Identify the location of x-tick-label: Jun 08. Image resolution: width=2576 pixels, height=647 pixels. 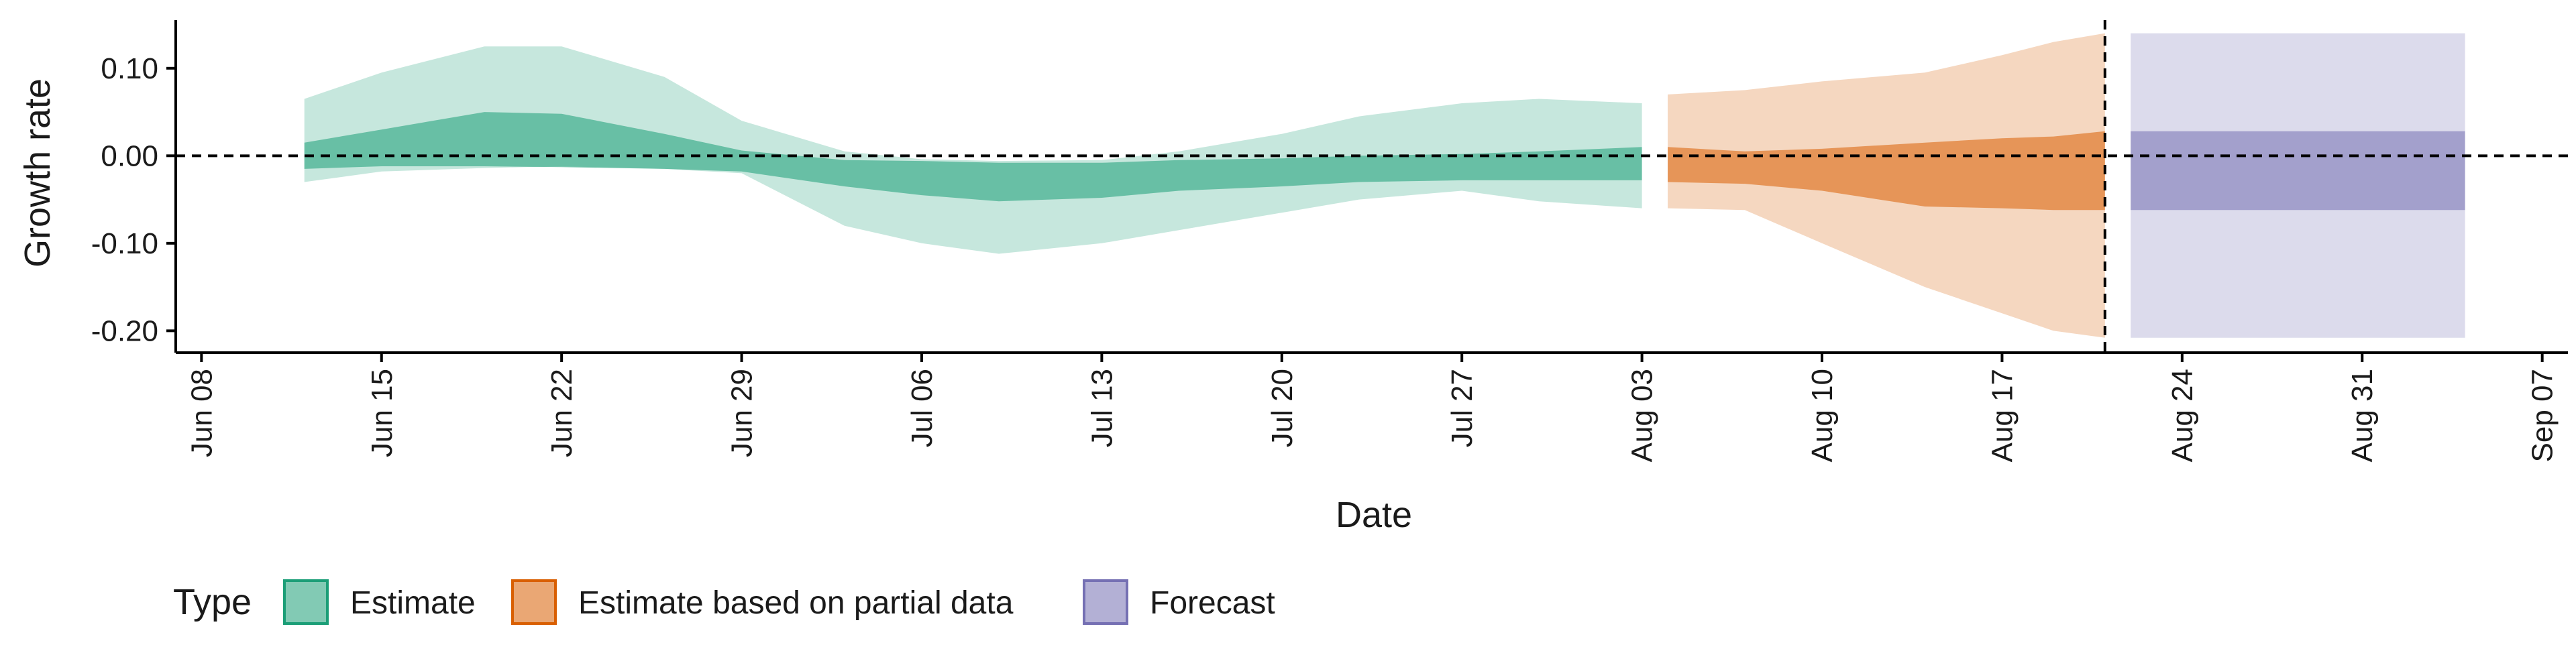
(201, 413).